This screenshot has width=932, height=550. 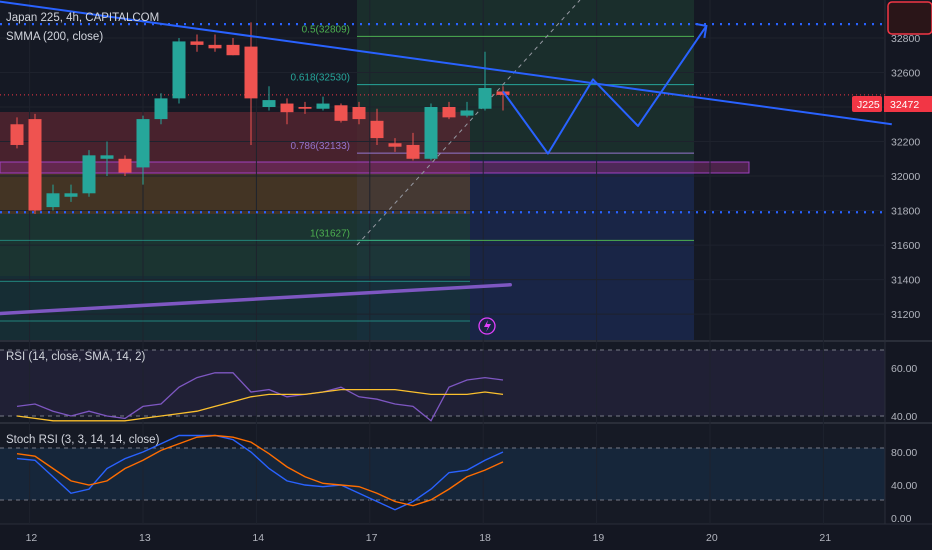 I want to click on indicator-legend: SMMA (200, close), so click(x=54, y=37).